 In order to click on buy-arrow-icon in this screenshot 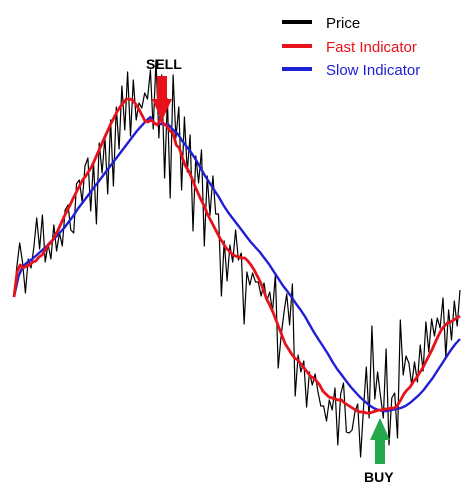, I will do `click(380, 441)`.